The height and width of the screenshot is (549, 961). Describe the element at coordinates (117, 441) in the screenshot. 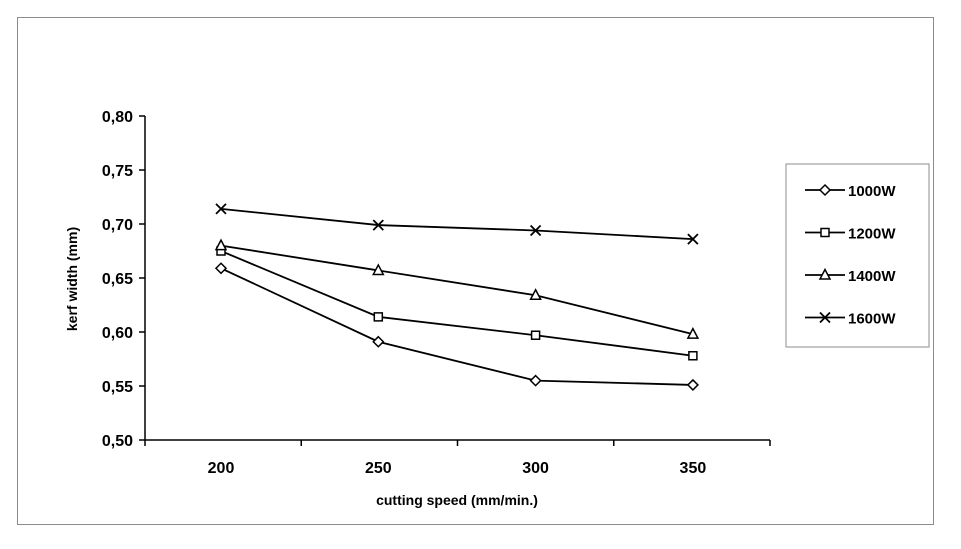

I see `y-tick-label: 0,50` at that location.